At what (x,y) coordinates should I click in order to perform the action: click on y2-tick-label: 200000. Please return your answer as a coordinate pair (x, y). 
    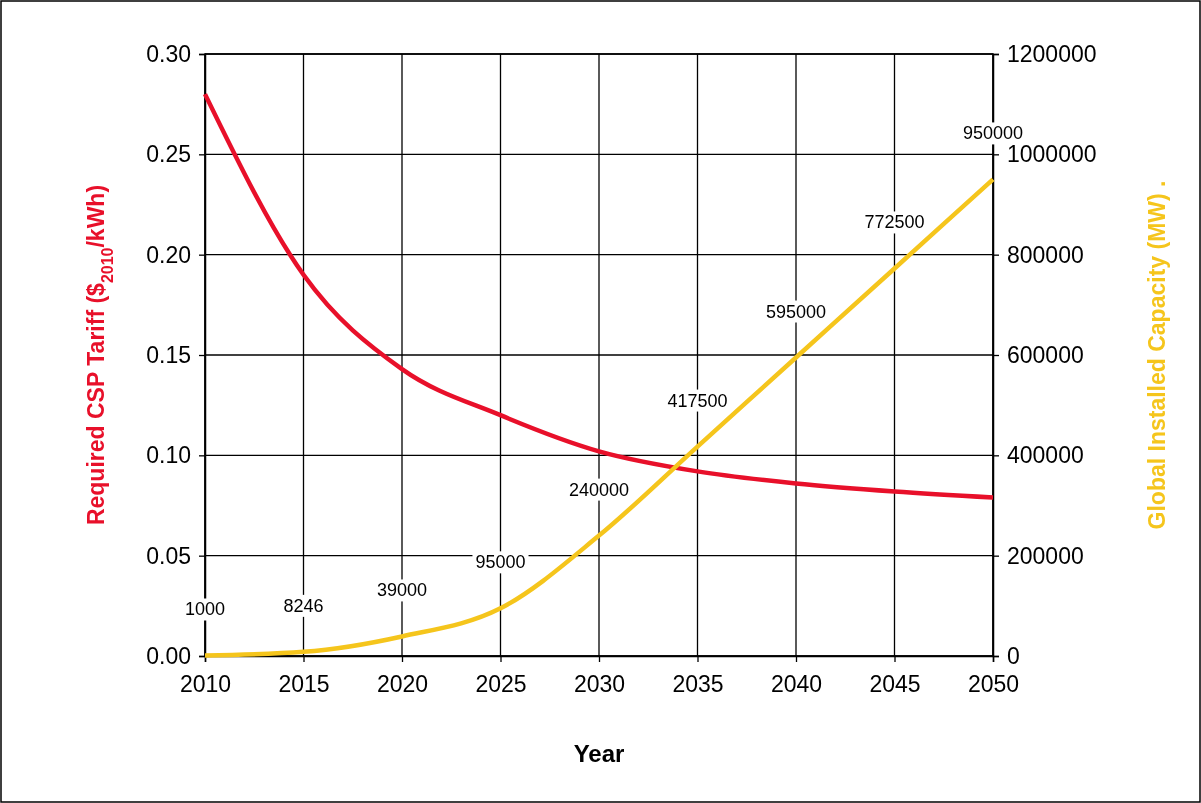
    Looking at the image, I should click on (1045, 555).